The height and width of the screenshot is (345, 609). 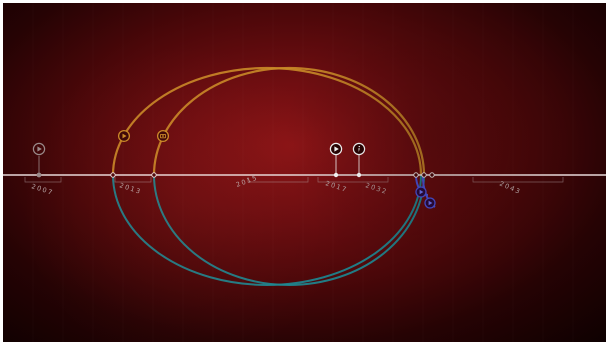 I want to click on gold-arc-inner, so click(x=289, y=121).